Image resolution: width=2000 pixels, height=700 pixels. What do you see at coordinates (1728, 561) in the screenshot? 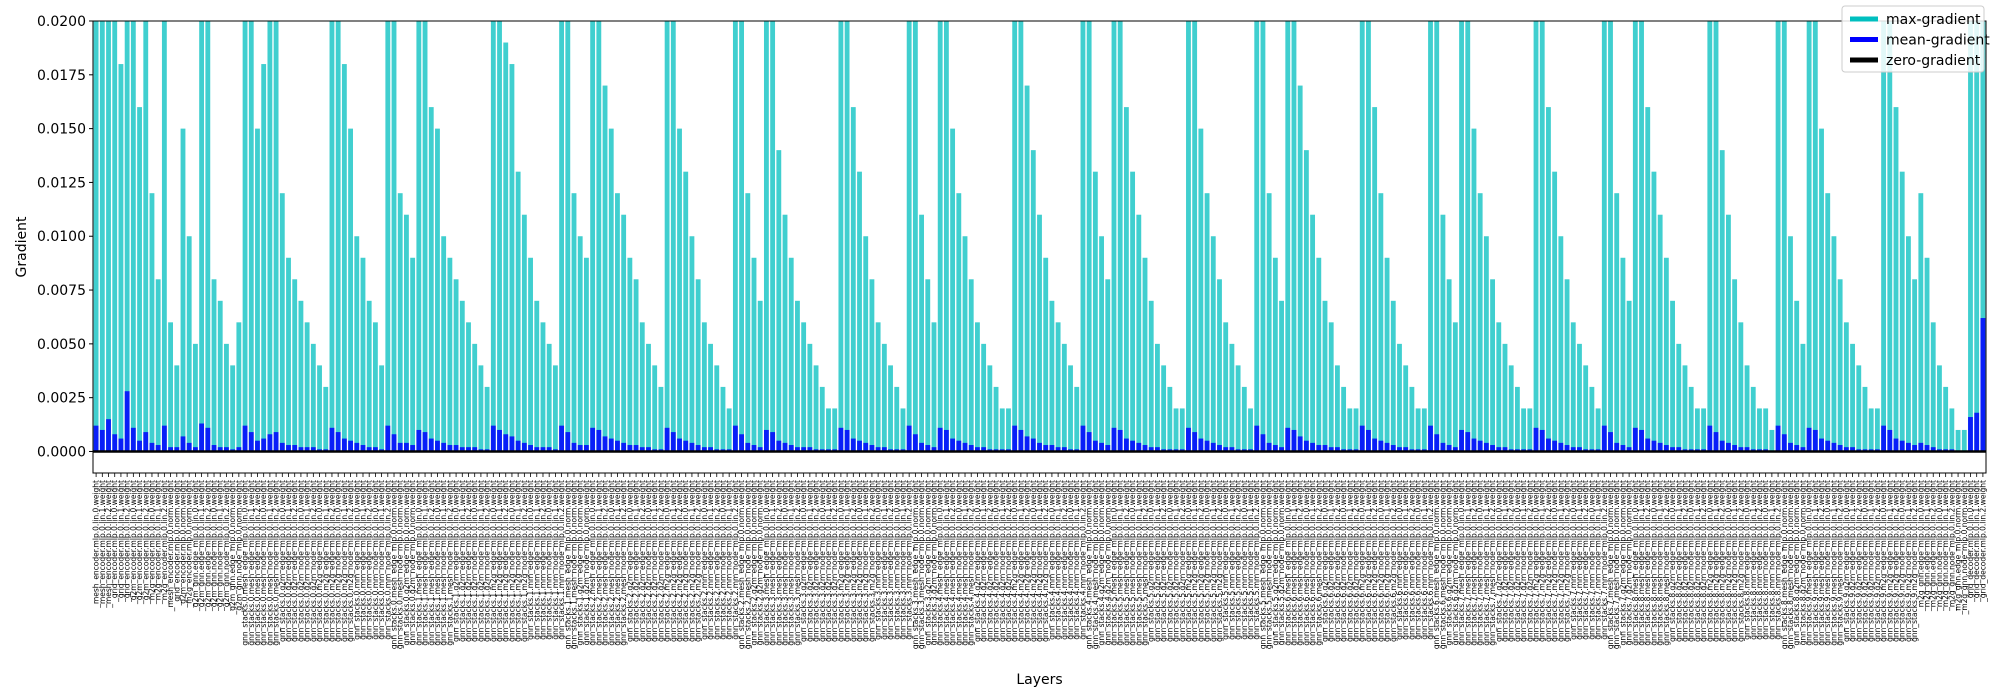
I see `x-tick-label: gnn_stacks.8.m2g_node_mlp.0.lin.0.weight` at bounding box center [1728, 561].